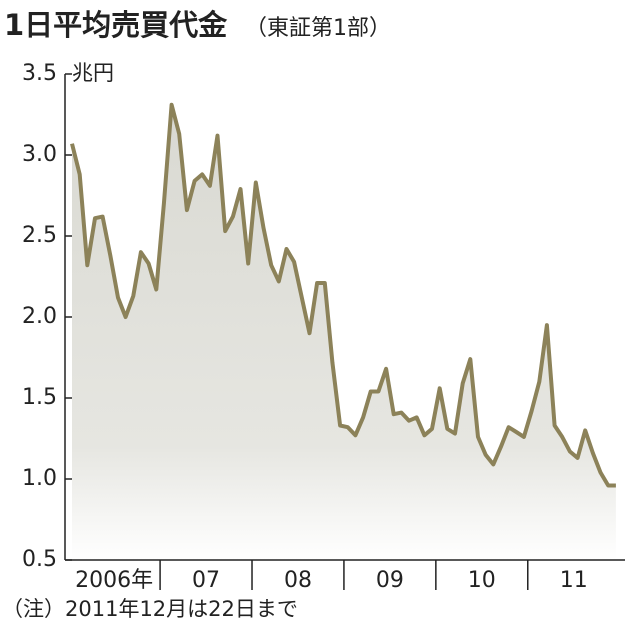 This screenshot has width=630, height=630. What do you see at coordinates (39, 559) in the screenshot?
I see `y-tick-label: 0.5` at bounding box center [39, 559].